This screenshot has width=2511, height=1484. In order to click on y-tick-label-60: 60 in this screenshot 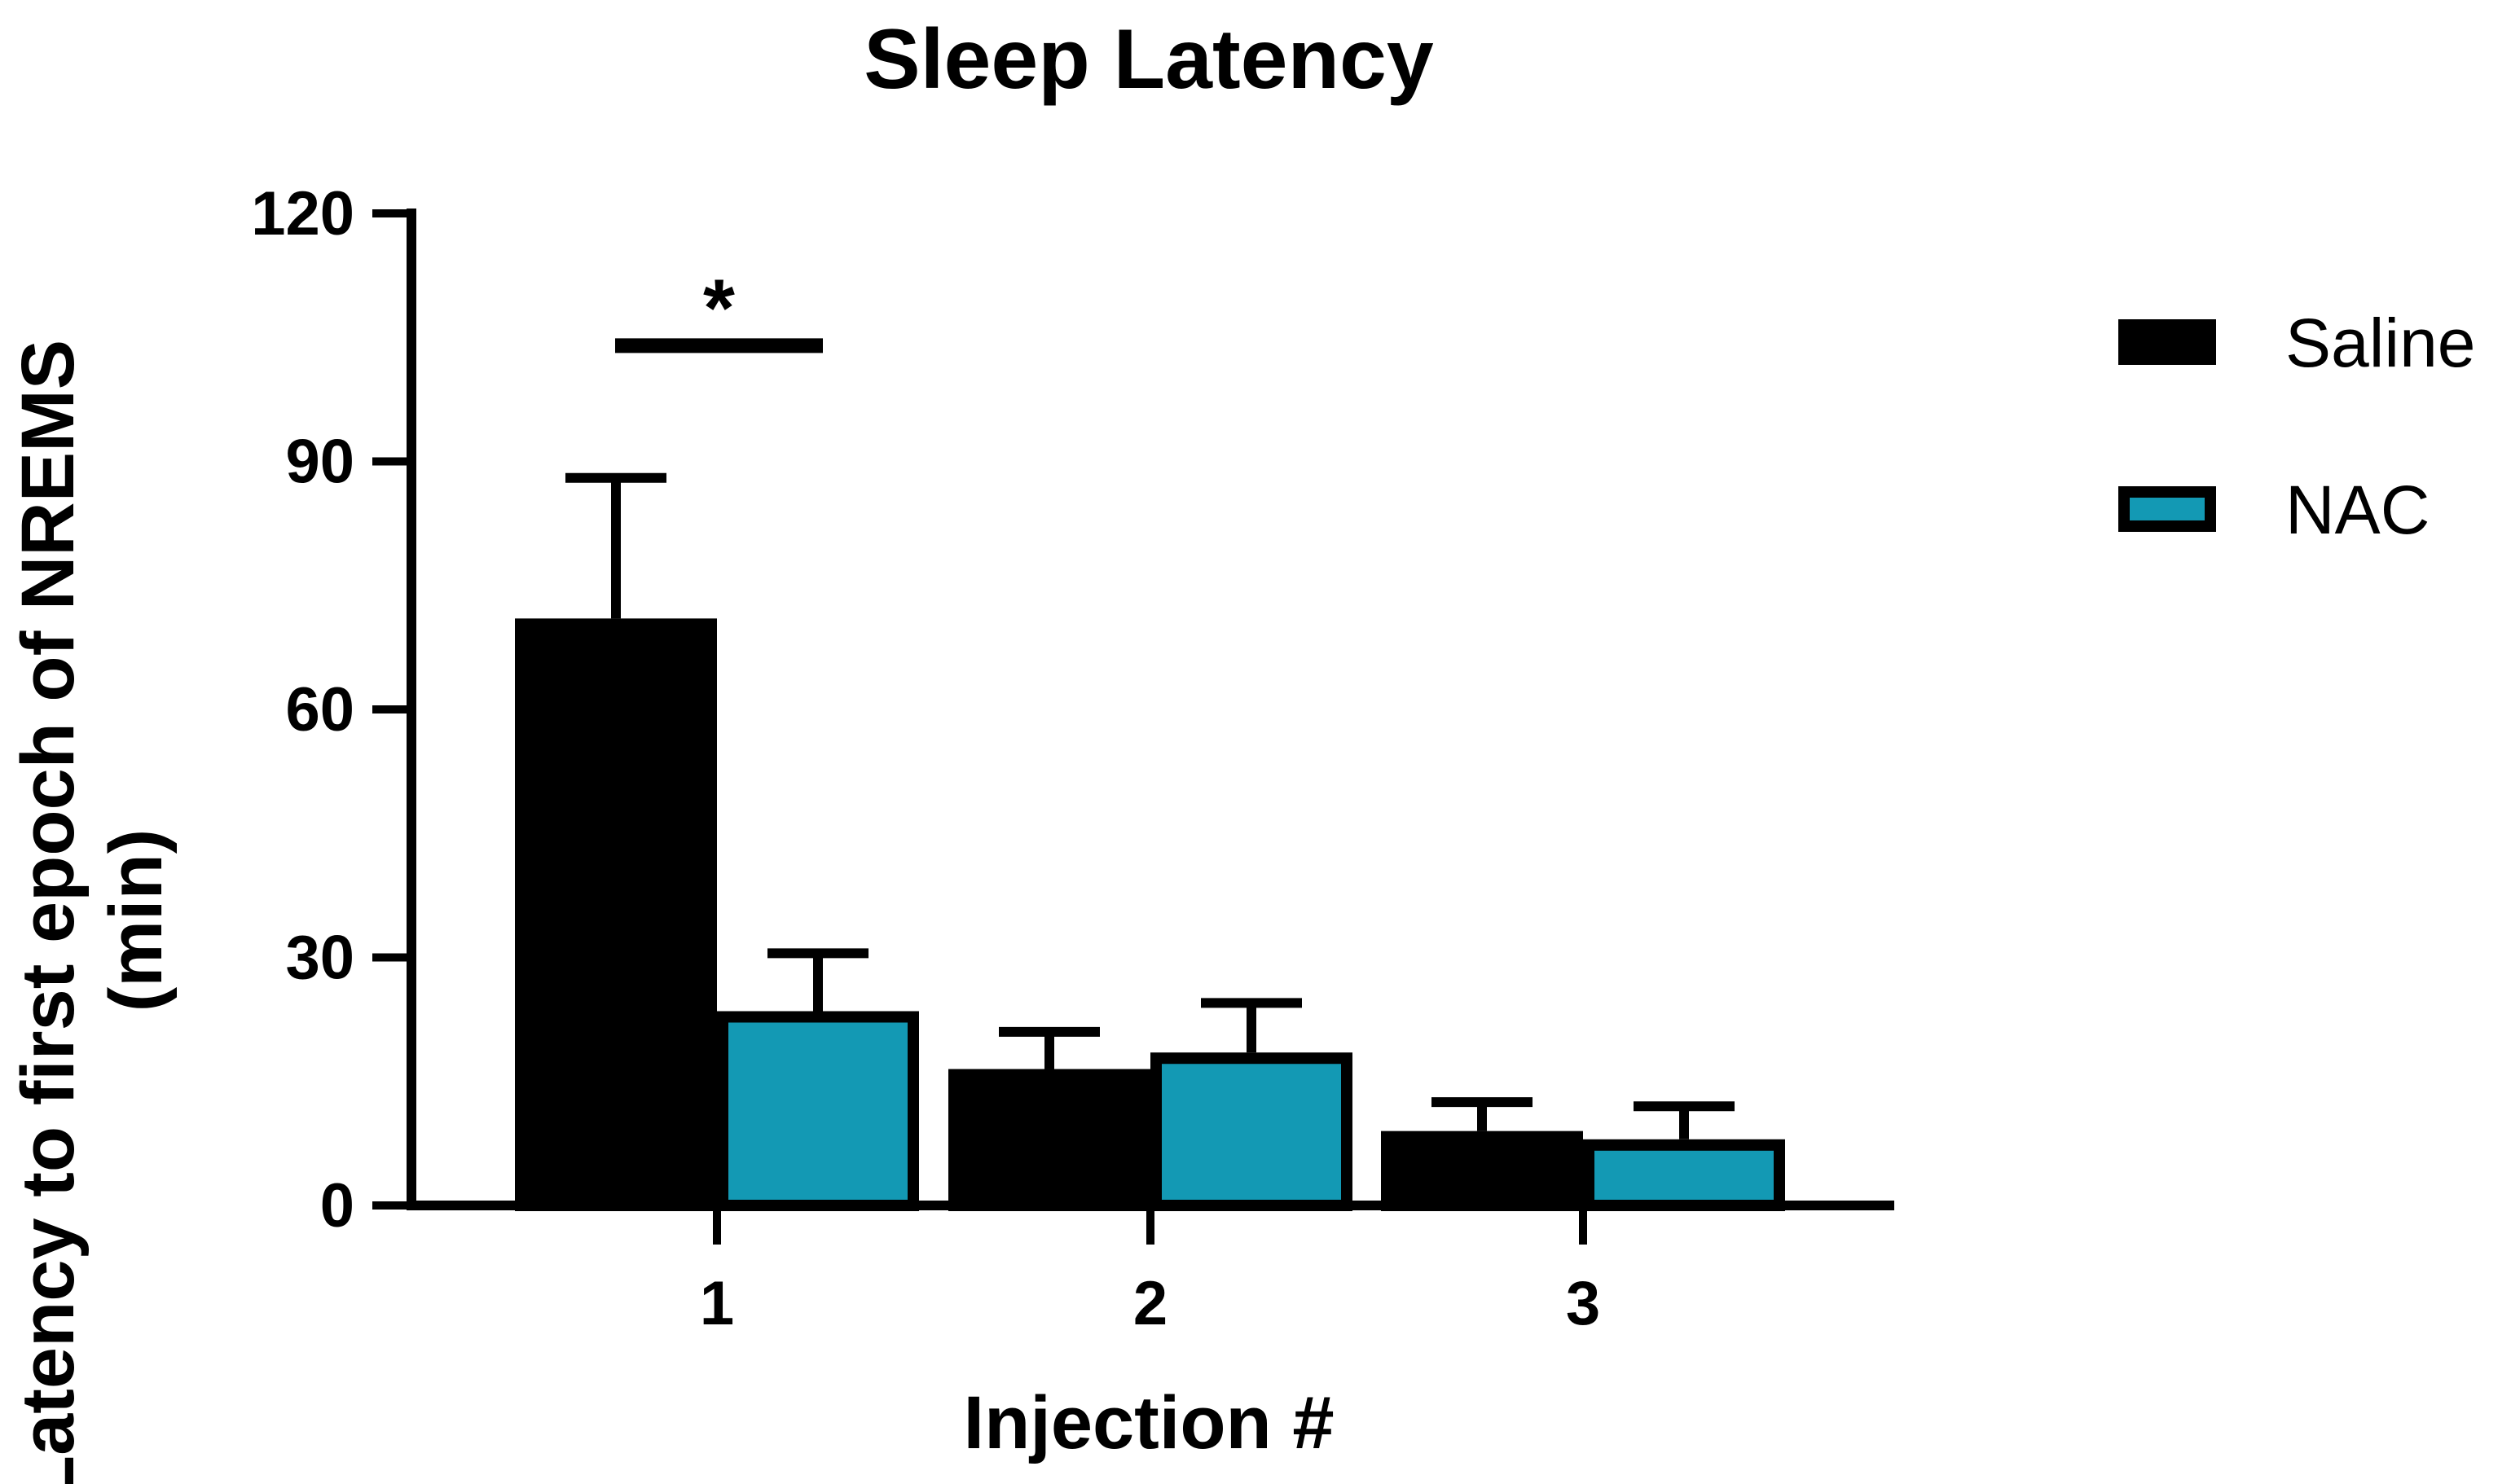, I will do `click(319, 709)`.